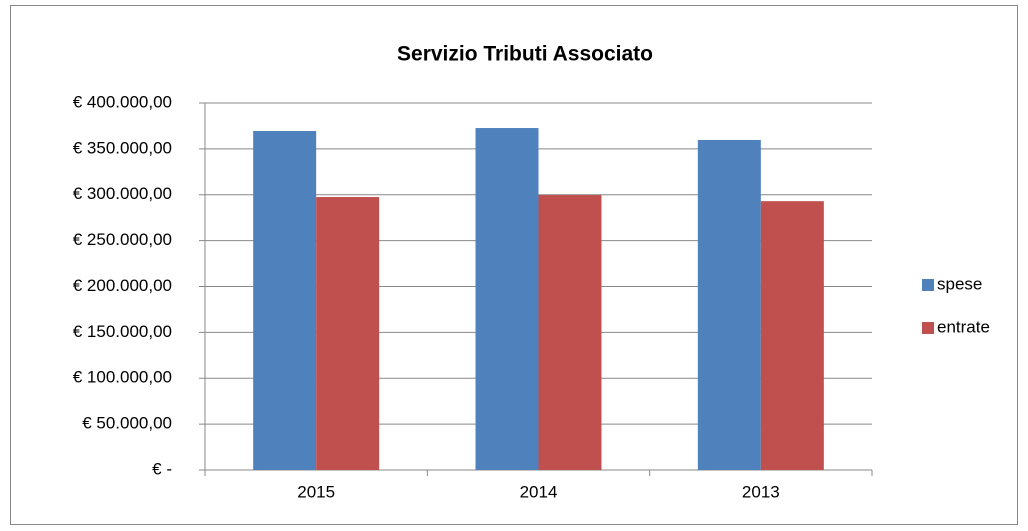 The image size is (1028, 531). I want to click on legend-label: entrate, so click(963, 326).